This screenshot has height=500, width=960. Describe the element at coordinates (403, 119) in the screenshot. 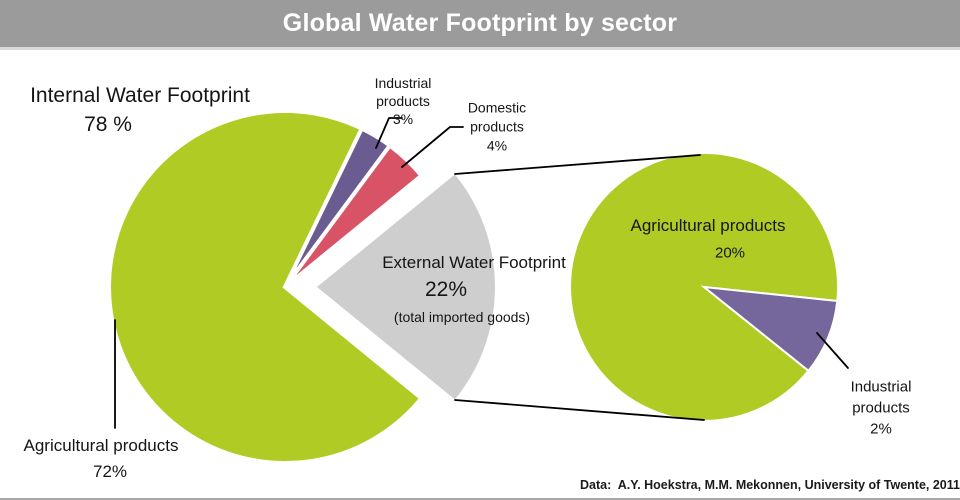

I see `industrial-label-pct: 3%` at that location.